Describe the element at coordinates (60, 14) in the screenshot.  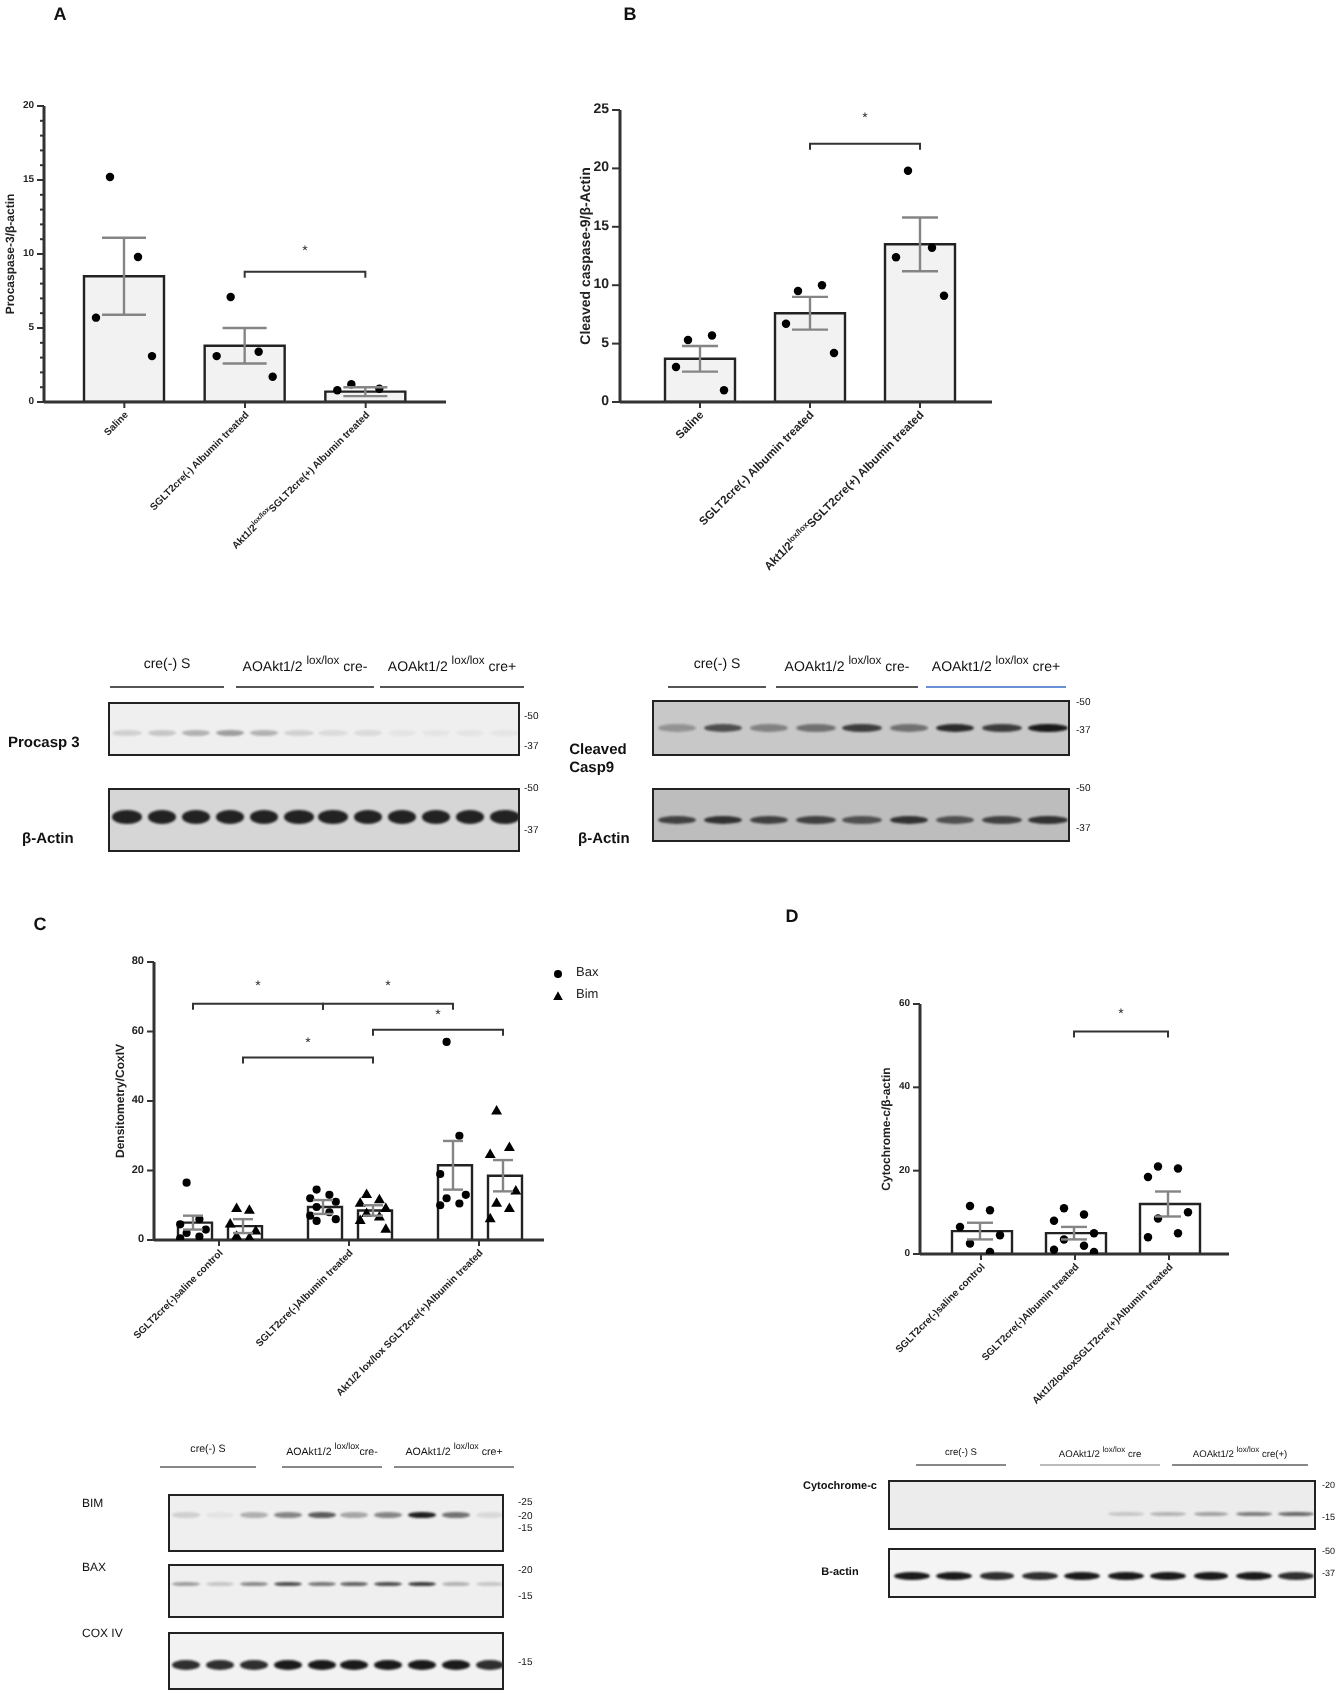
I see `chart-title: A` at that location.